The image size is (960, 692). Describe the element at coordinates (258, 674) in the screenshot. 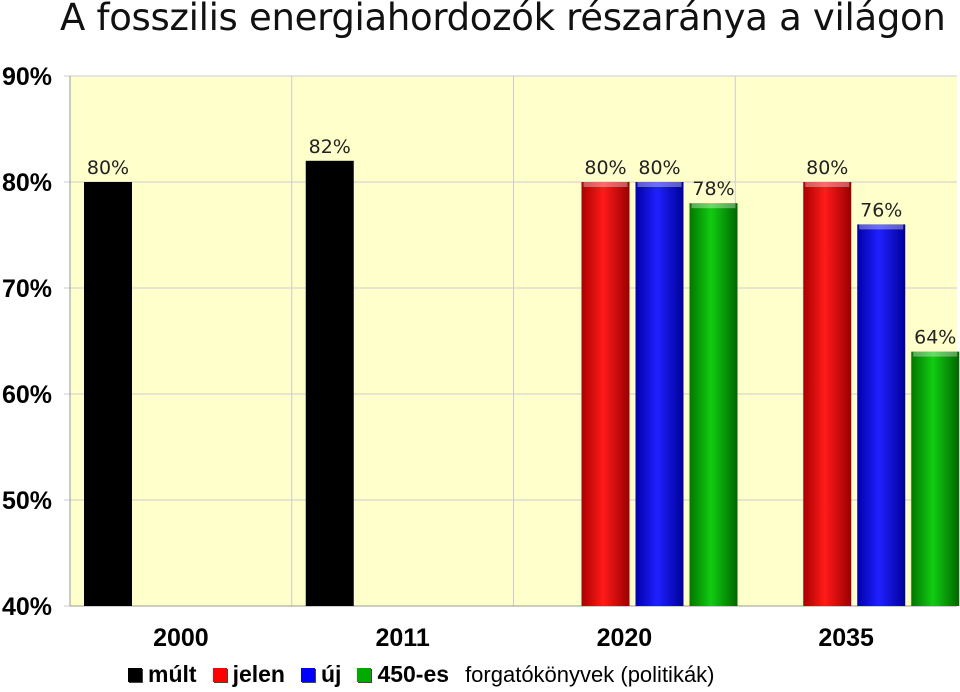

I see `legend-label-jelen: jelen` at that location.